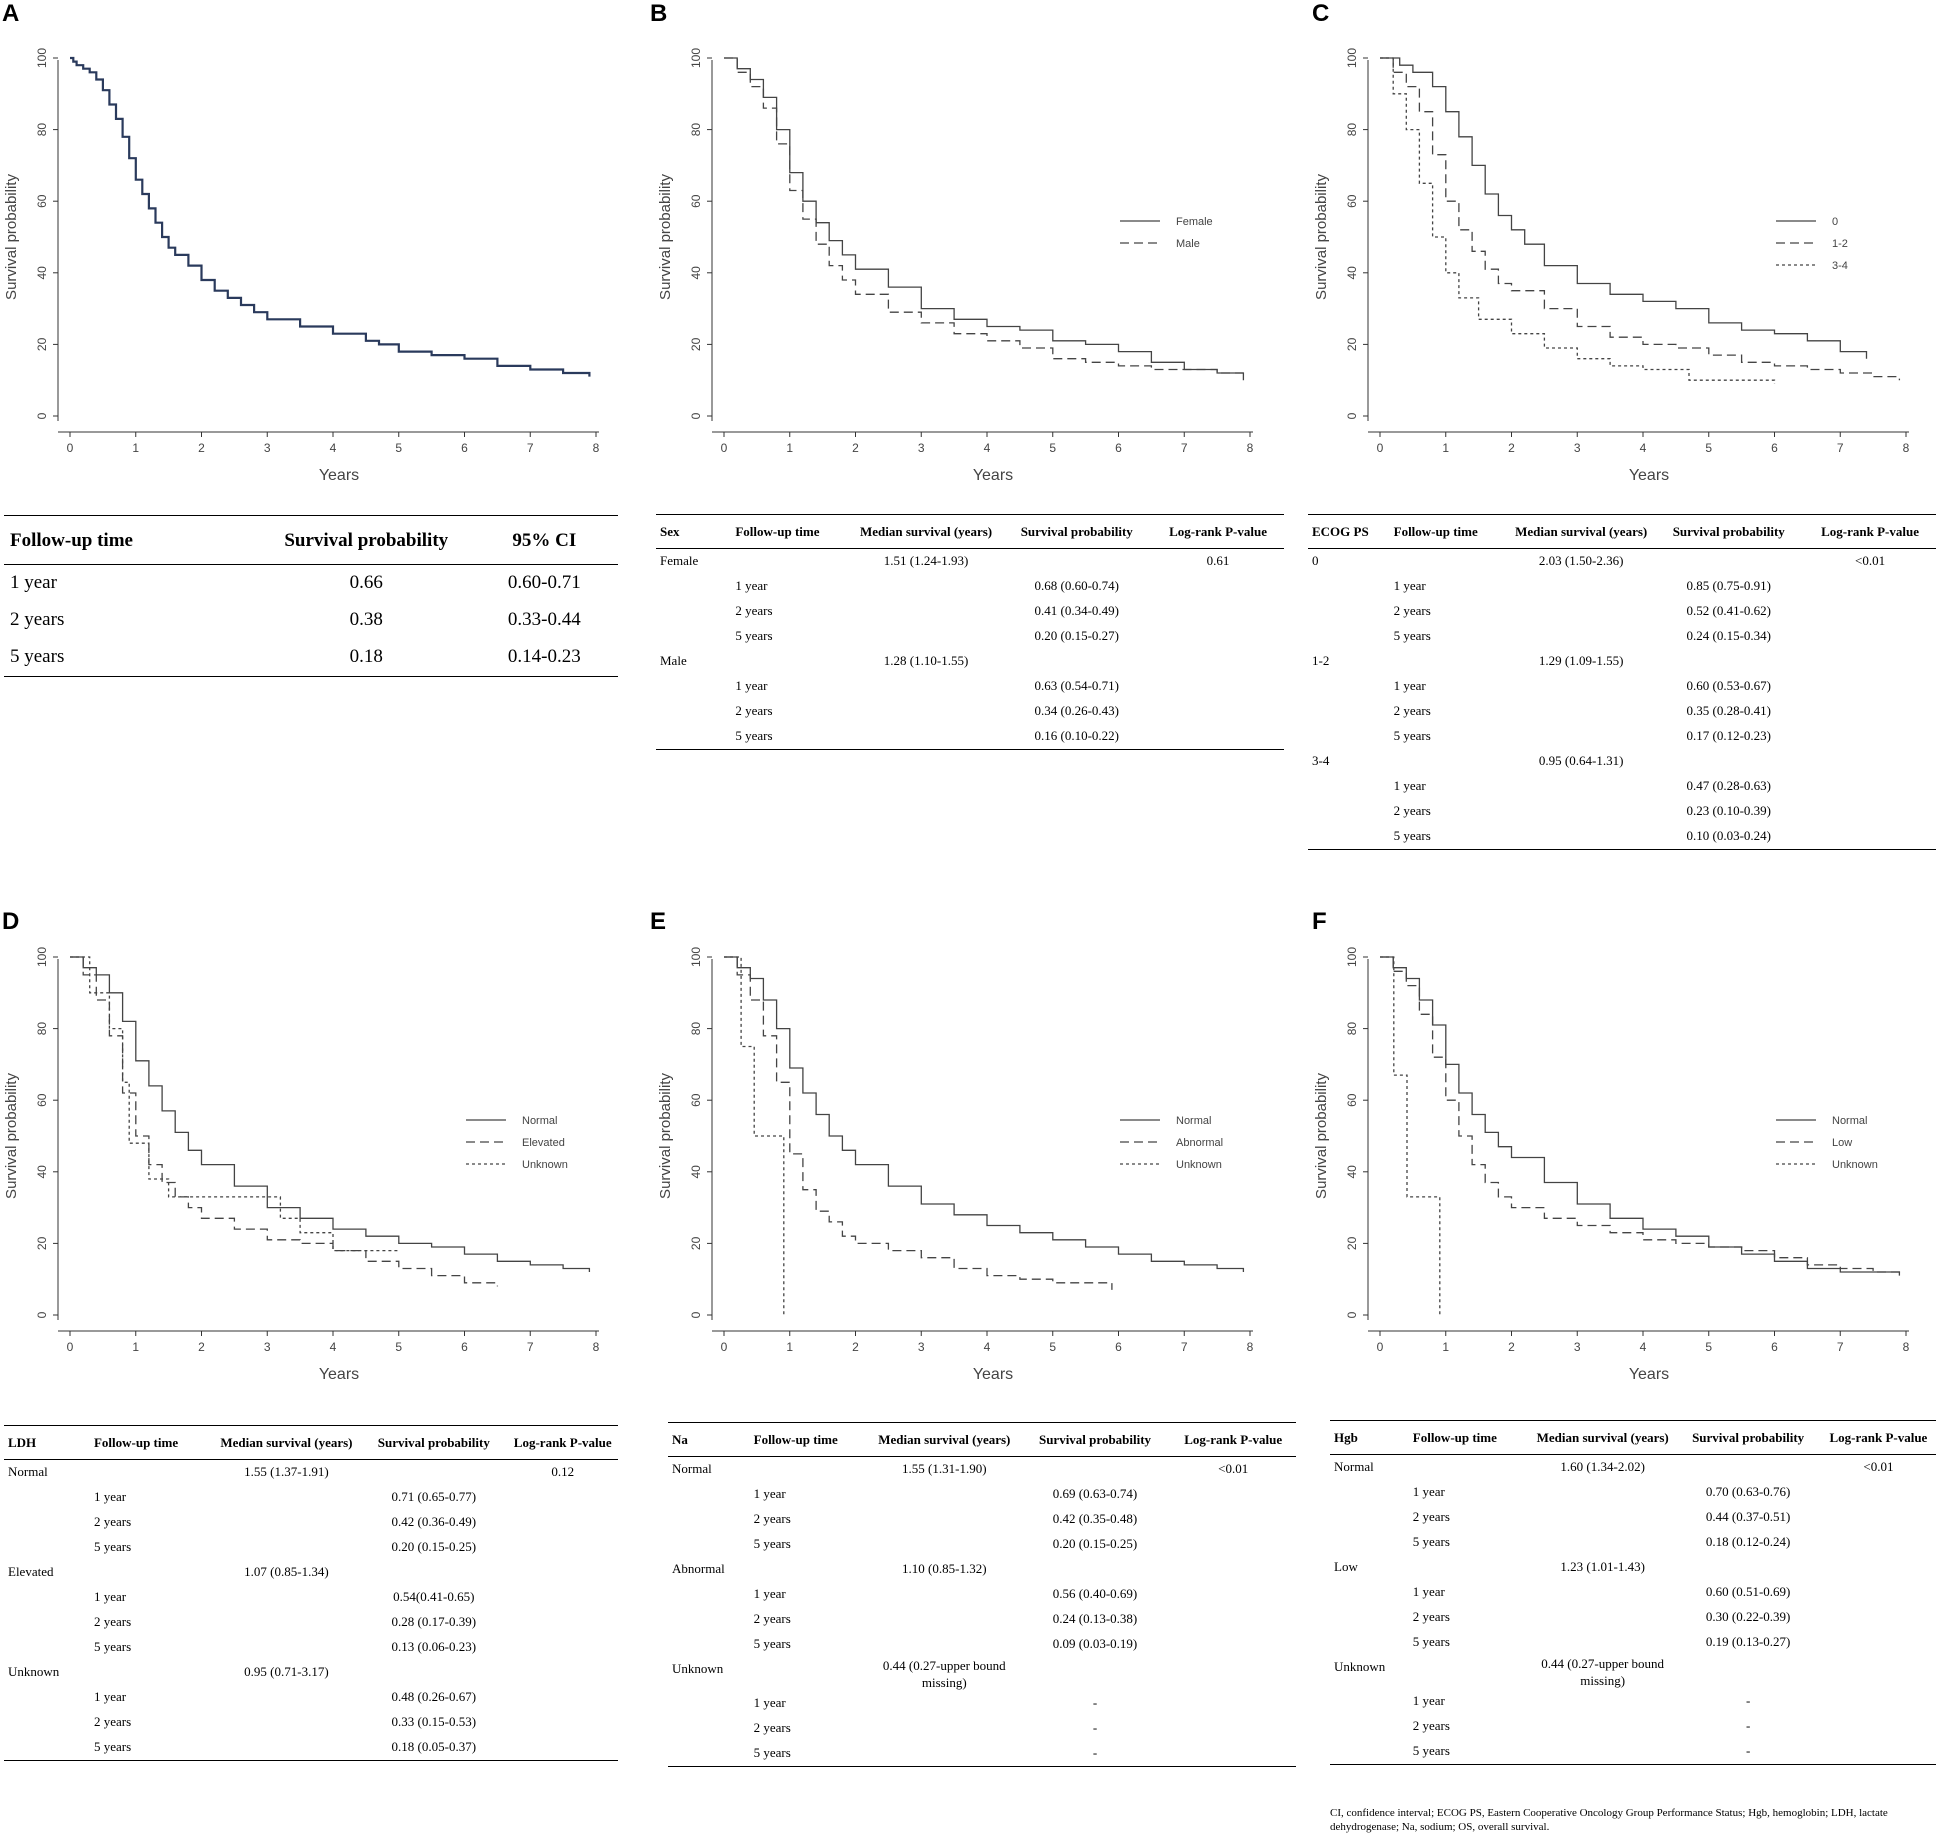 The image size is (1941, 1837). I want to click on y-tick-label: 20, so click(696, 1243).